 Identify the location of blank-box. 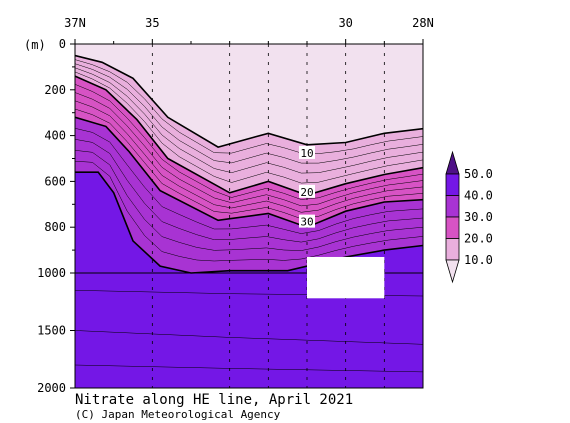
(346, 277).